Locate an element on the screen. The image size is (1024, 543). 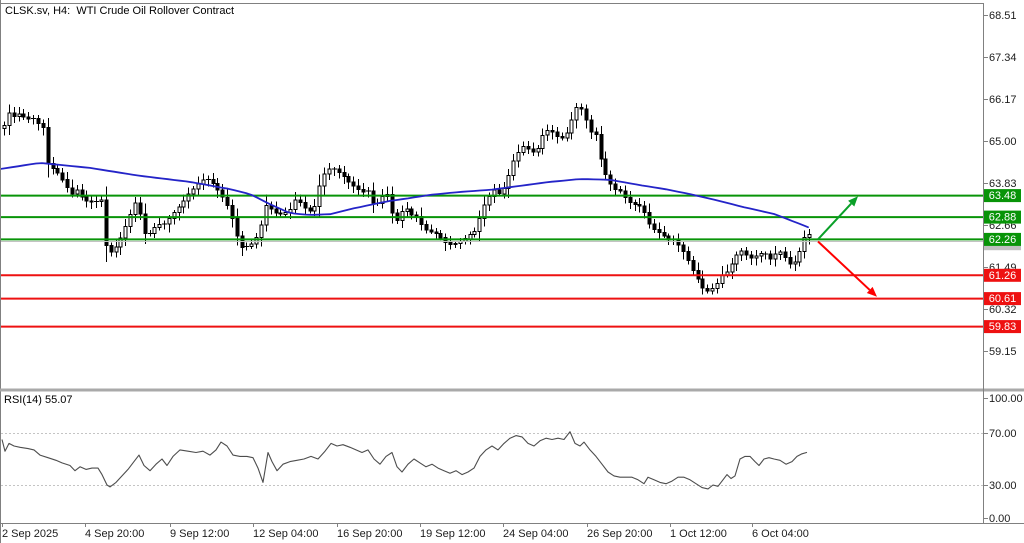
price-tick-label: 66.17 is located at coordinates (1003, 100).